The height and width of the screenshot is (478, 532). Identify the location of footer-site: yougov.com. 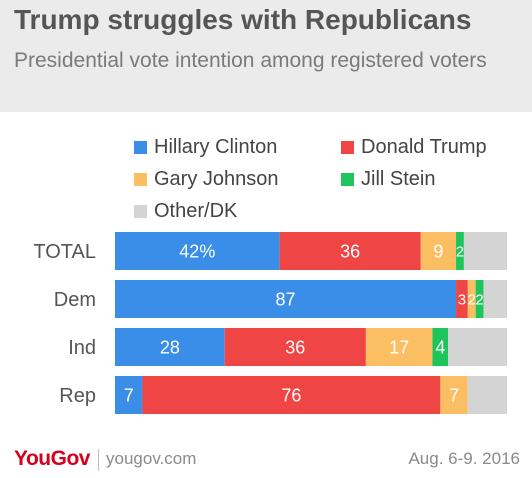
(151, 458).